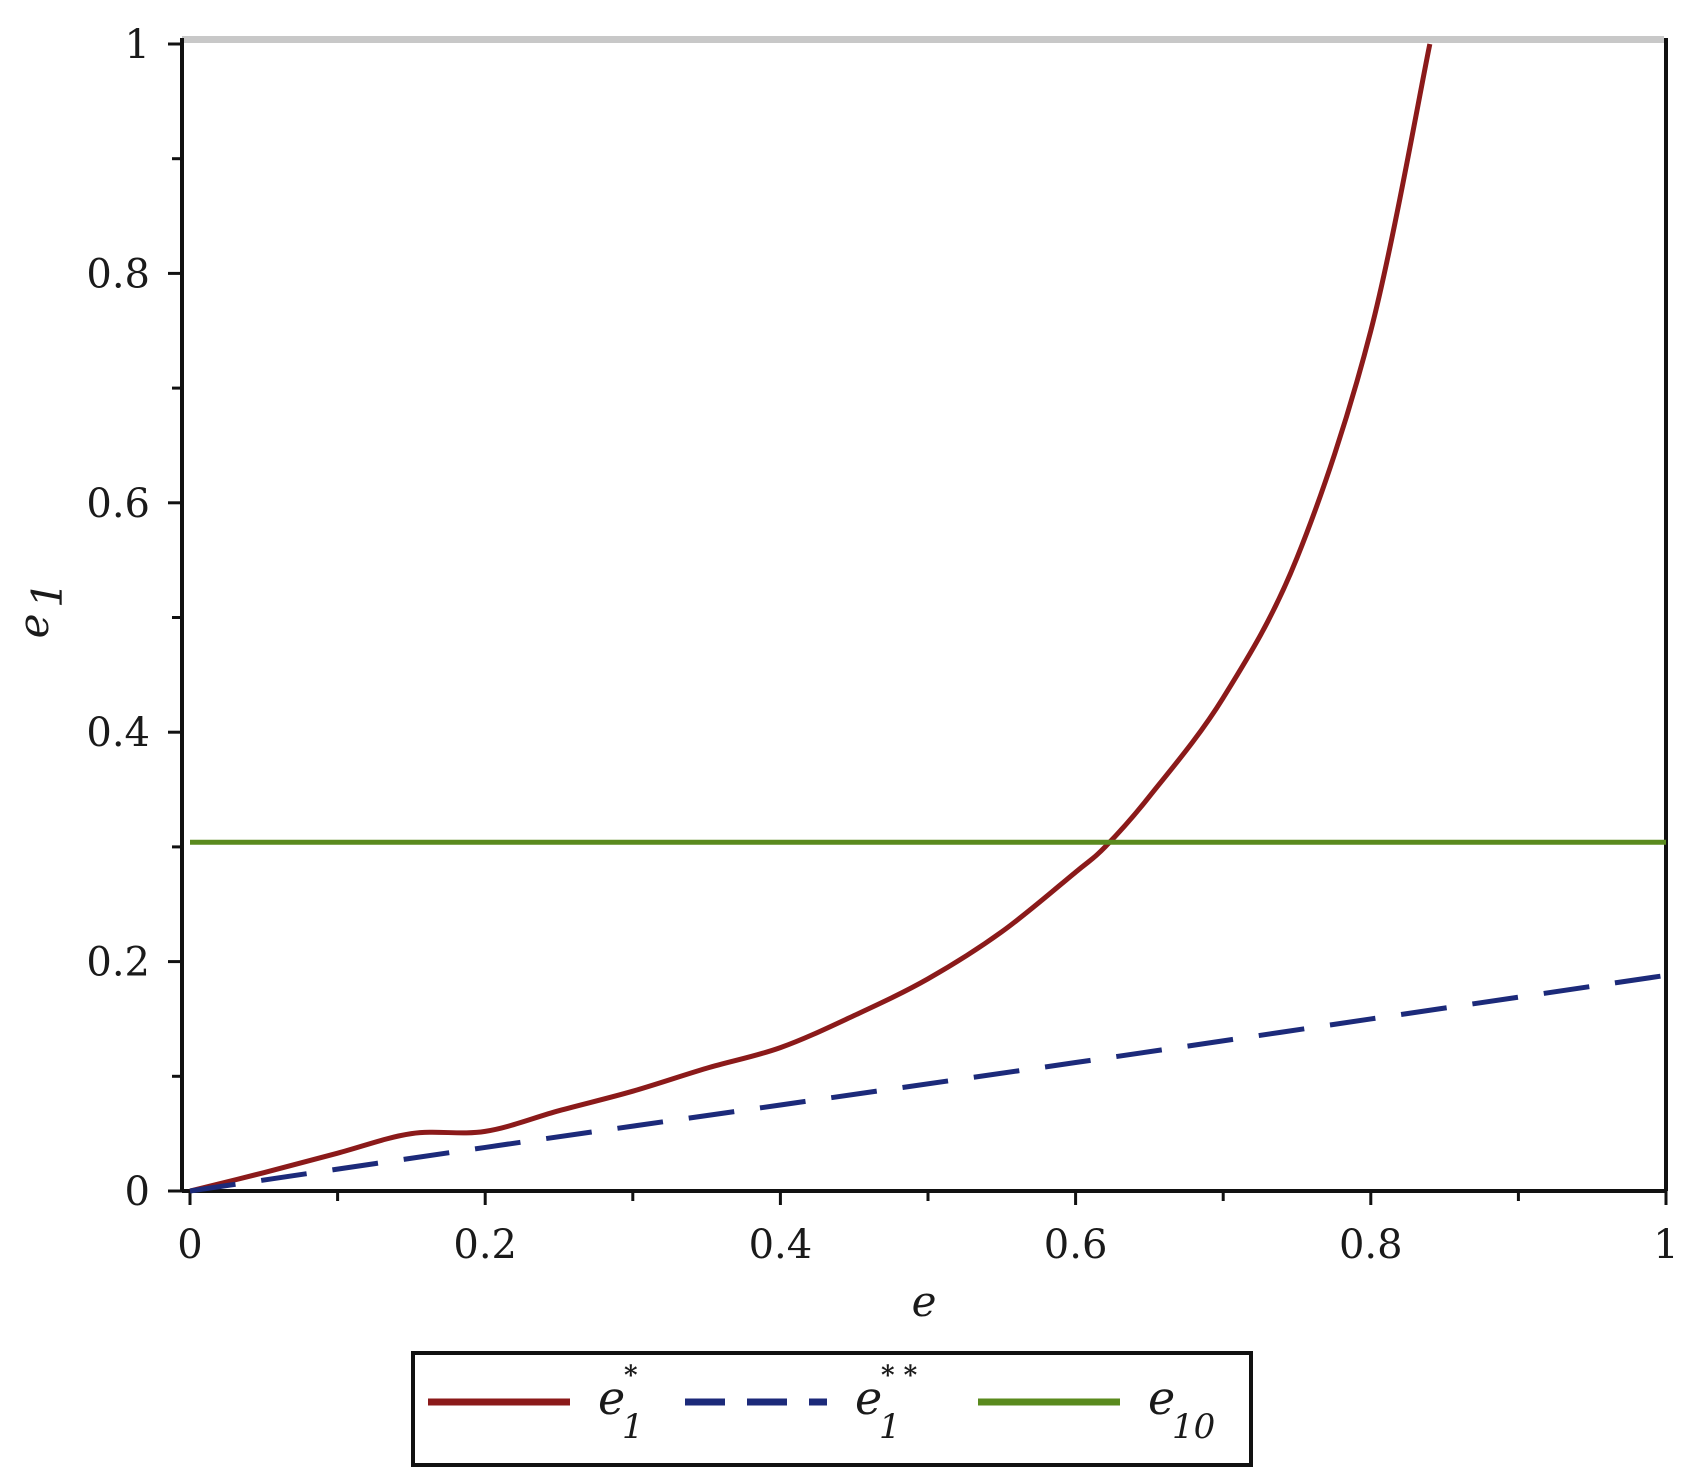  Describe the element at coordinates (868, 1398) in the screenshot. I see `legend-label-2: e` at that location.